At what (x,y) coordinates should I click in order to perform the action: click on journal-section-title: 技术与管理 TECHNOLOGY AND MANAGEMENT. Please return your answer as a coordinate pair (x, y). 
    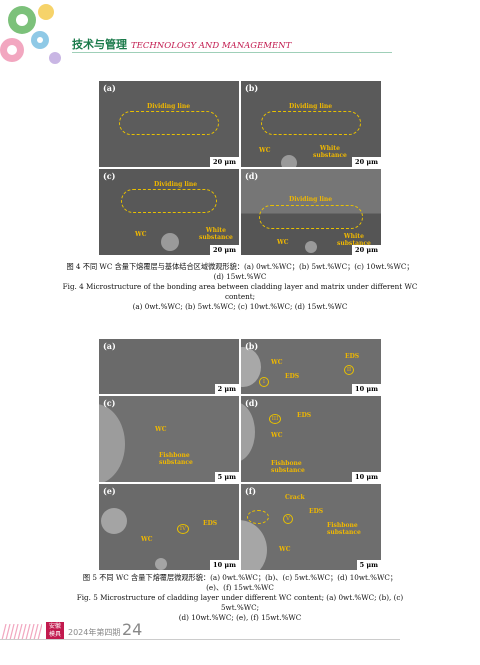
    Looking at the image, I should click on (181, 44).